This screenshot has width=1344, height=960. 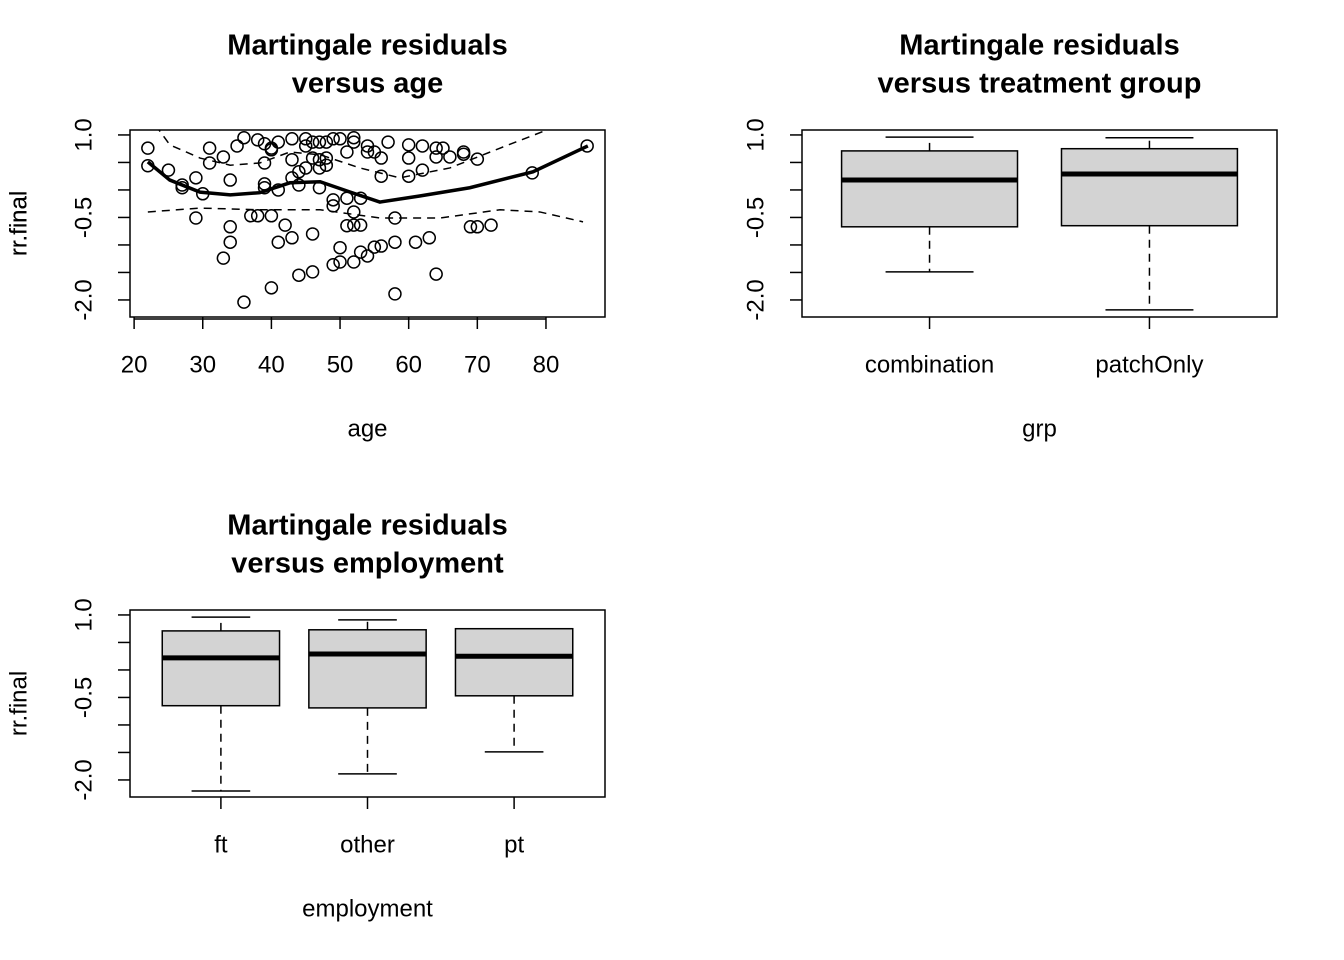 I want to click on fit-line, so click(x=367, y=174).